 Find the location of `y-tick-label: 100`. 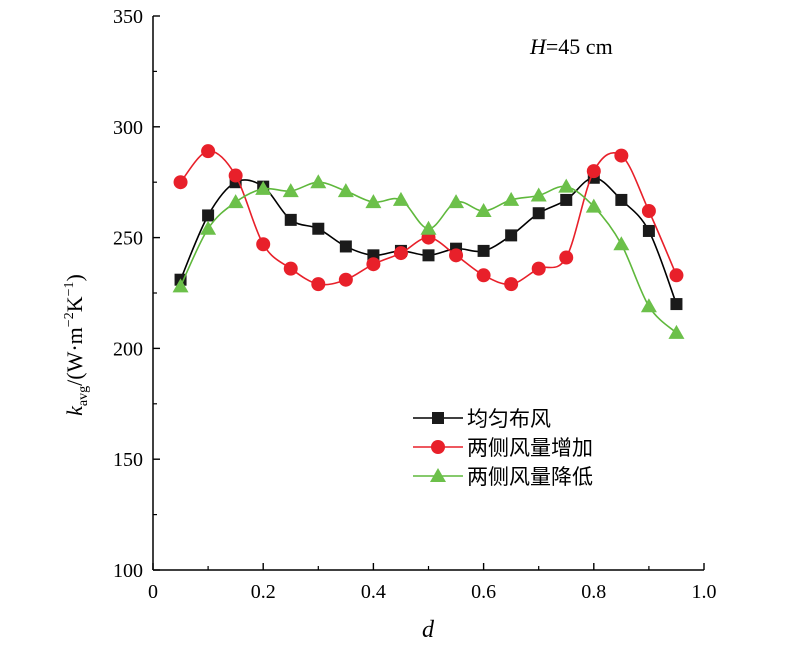

y-tick-label: 100 is located at coordinates (128, 571).